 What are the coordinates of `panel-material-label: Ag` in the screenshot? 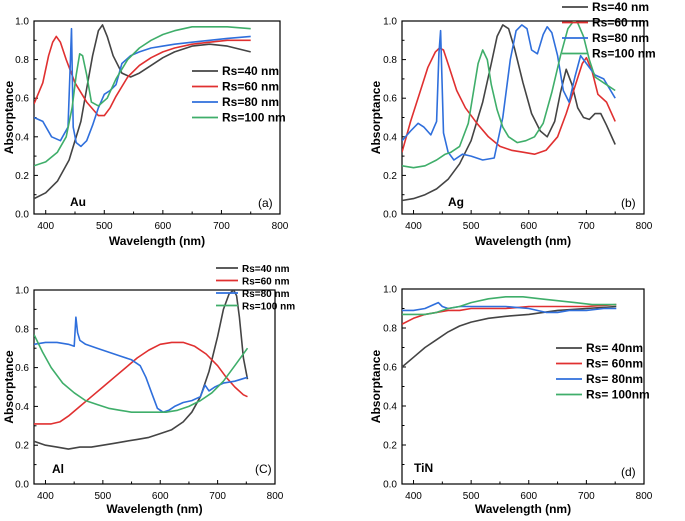 It's located at (456, 202).